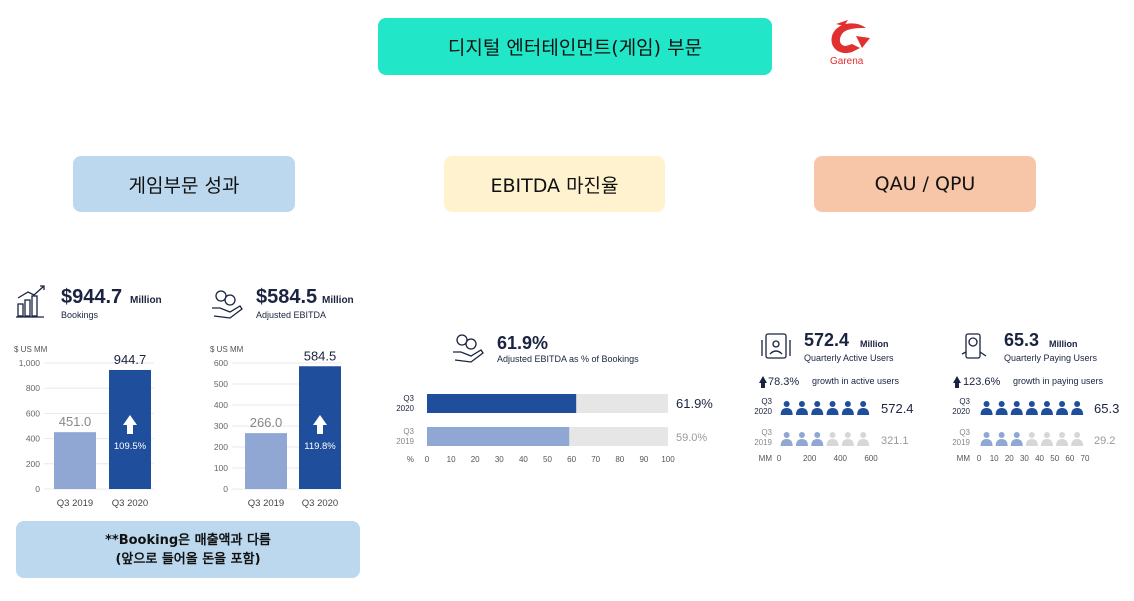  I want to click on adj-ebitda-unit: Million, so click(338, 300).